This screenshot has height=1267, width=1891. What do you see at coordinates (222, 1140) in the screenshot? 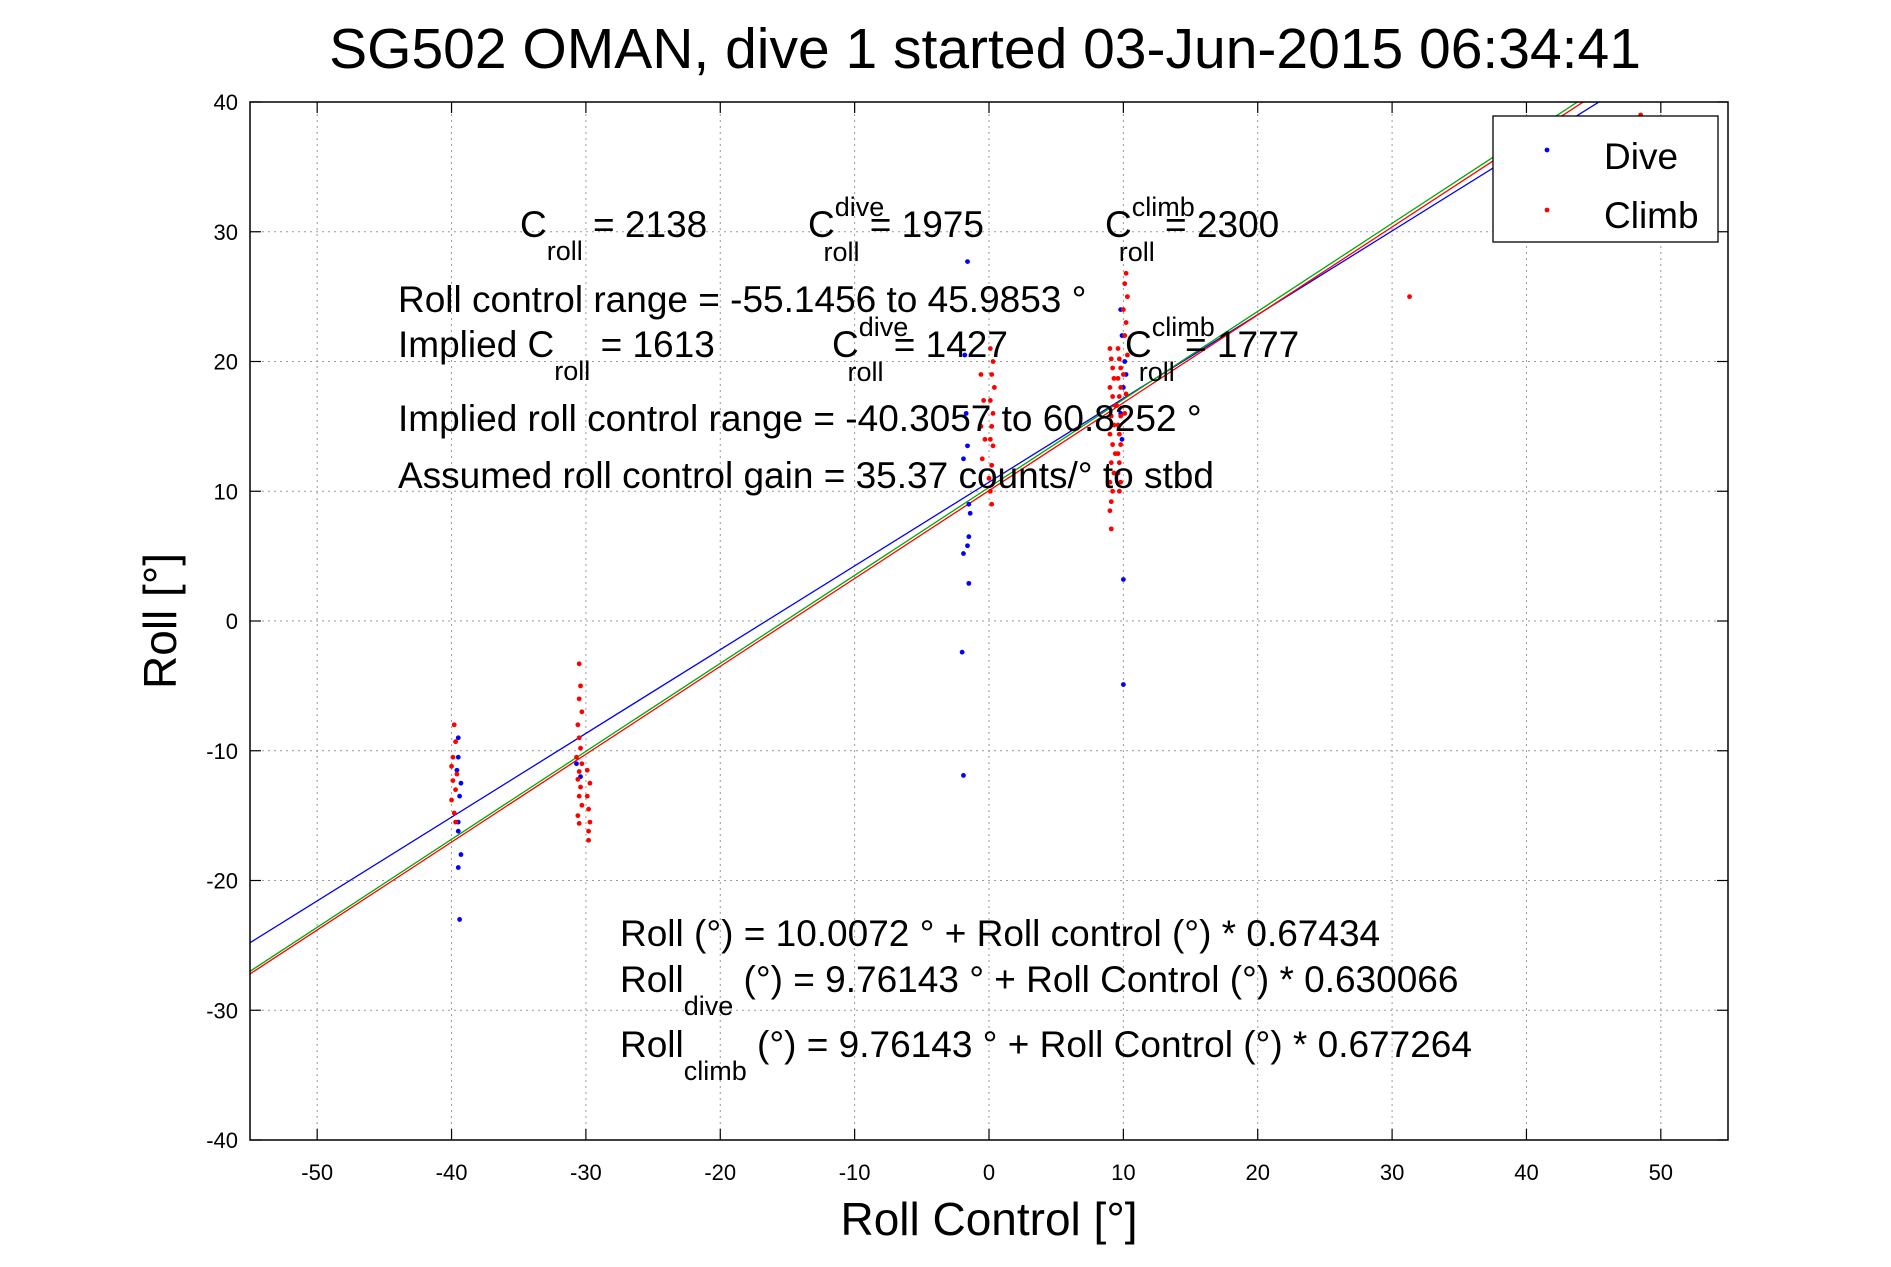
I see `y-tick-label: -40` at bounding box center [222, 1140].